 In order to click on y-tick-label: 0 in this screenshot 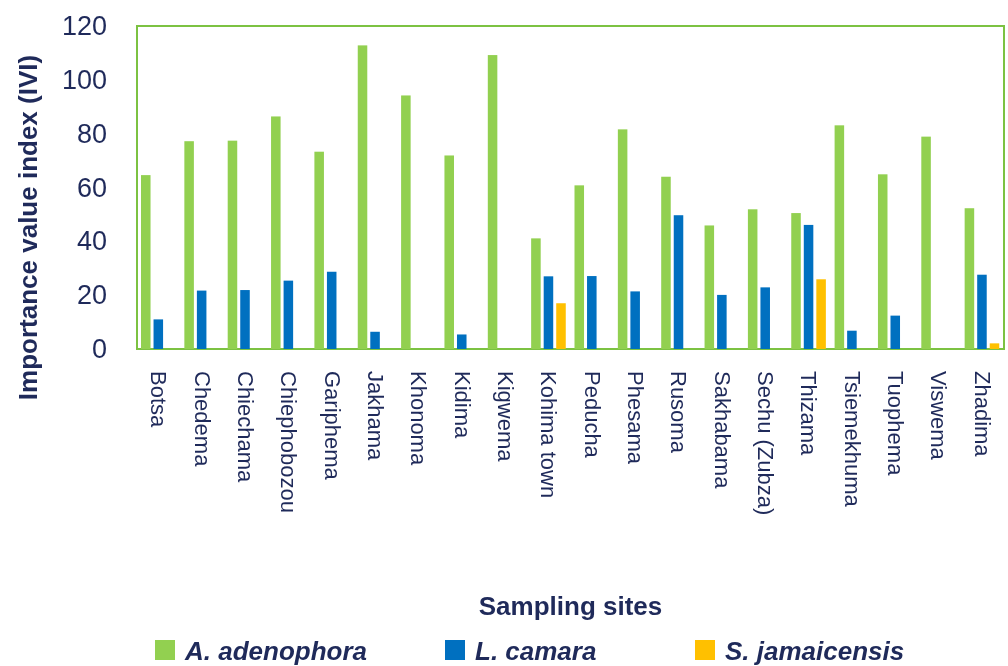, I will do `click(99, 349)`.